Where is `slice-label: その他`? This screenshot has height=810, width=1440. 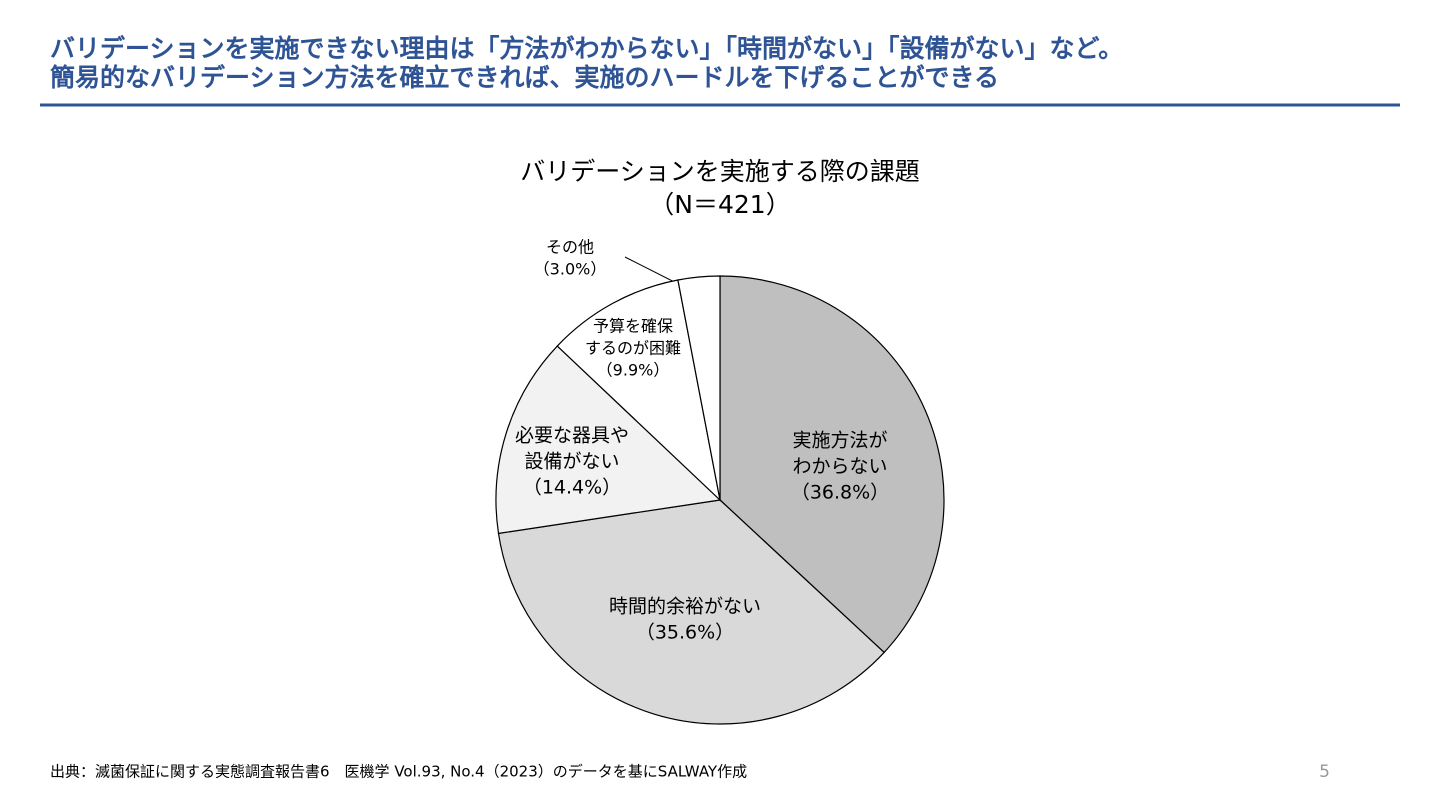 slice-label: その他 is located at coordinates (570, 247).